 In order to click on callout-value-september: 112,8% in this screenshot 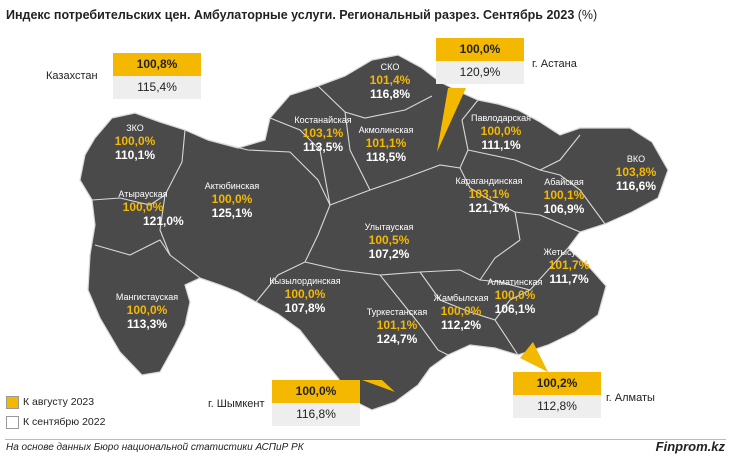, I will do `click(557, 406)`.